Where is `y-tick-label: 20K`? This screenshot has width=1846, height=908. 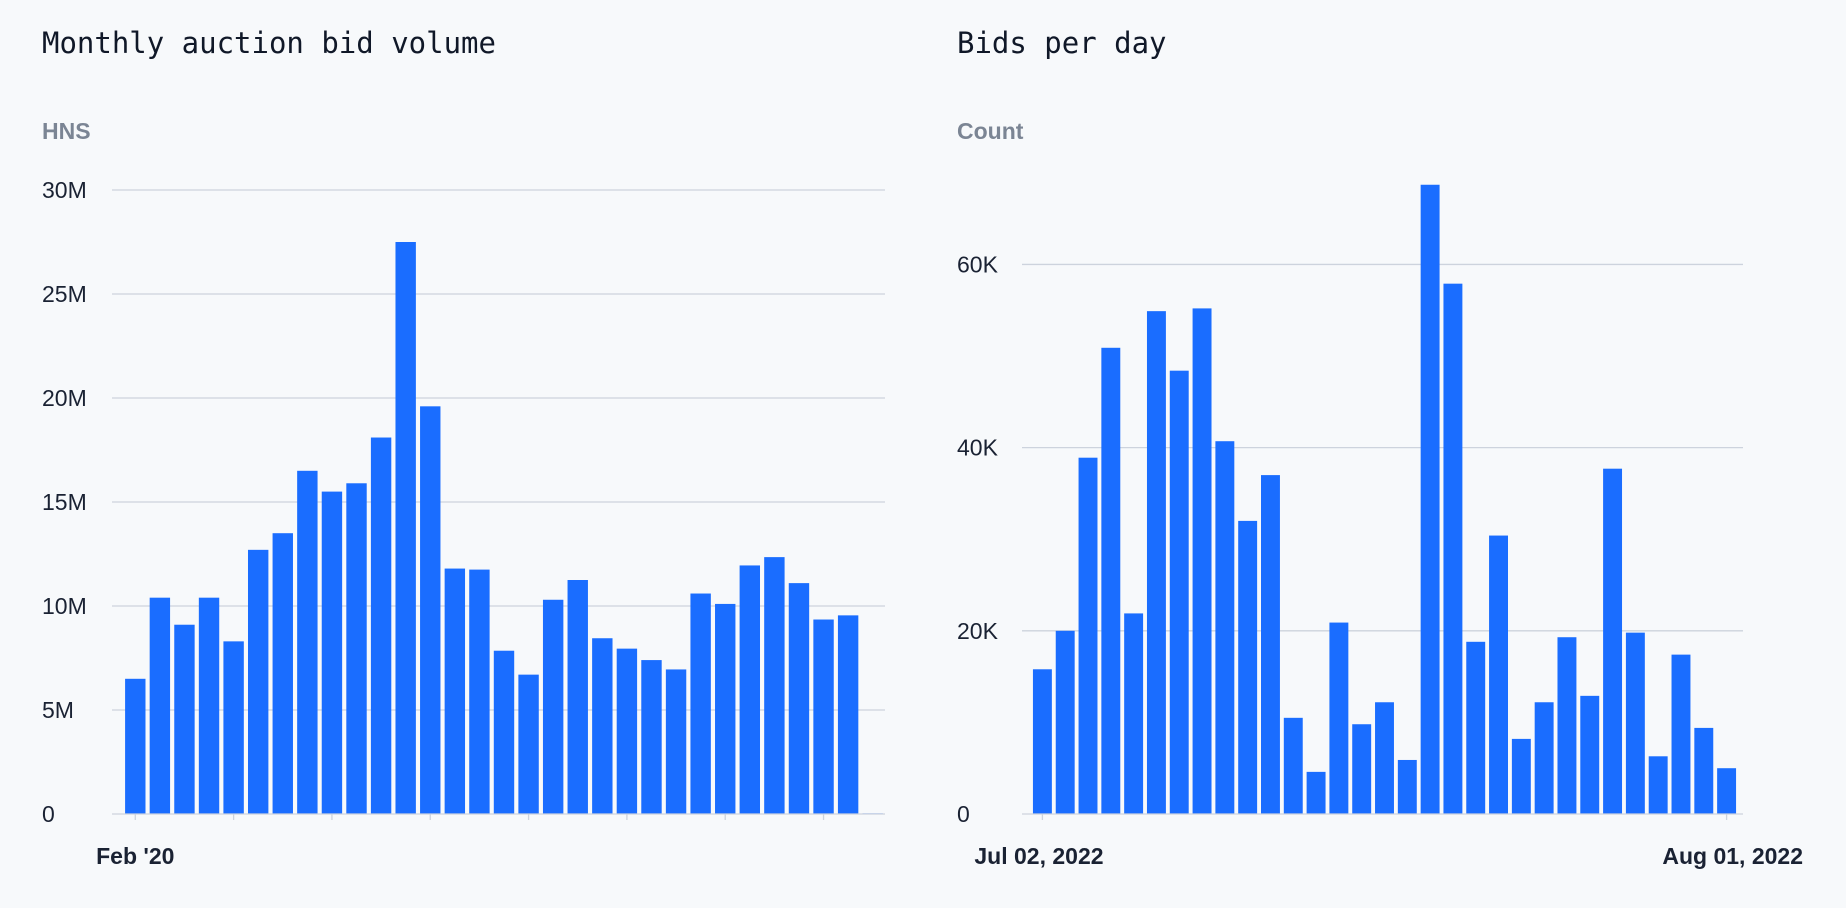 y-tick-label: 20K is located at coordinates (978, 631).